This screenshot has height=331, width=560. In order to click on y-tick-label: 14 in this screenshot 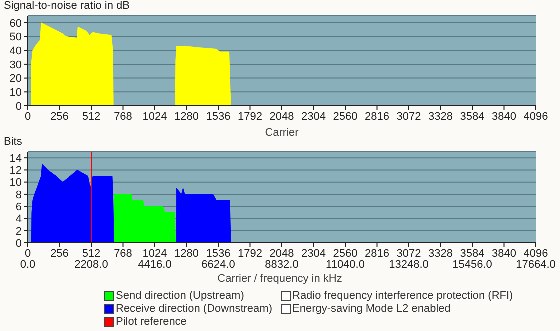, I will do `click(16, 158)`.